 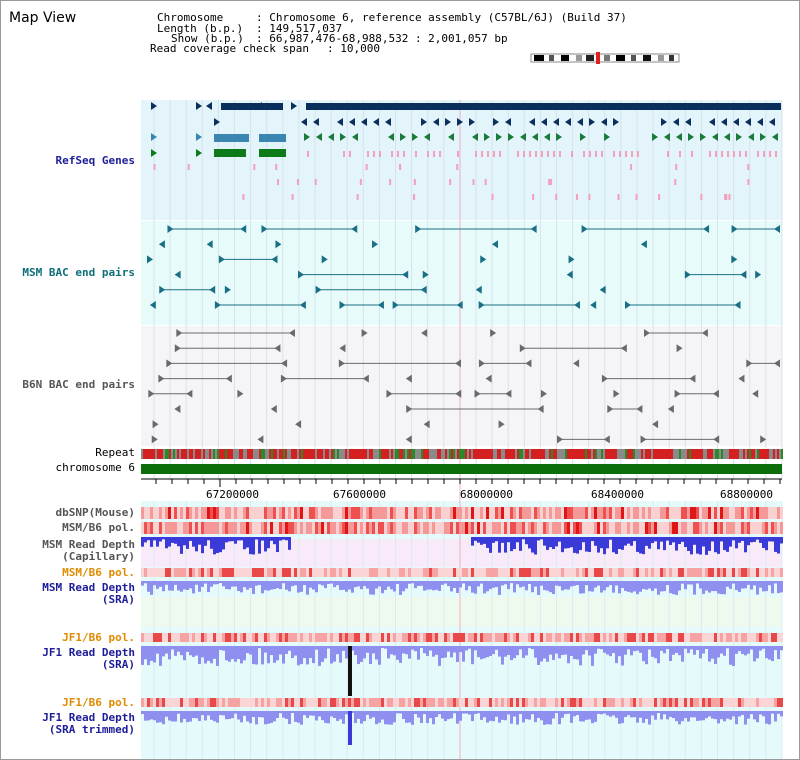 What do you see at coordinates (712, 122) in the screenshot?
I see `gene-arrow` at bounding box center [712, 122].